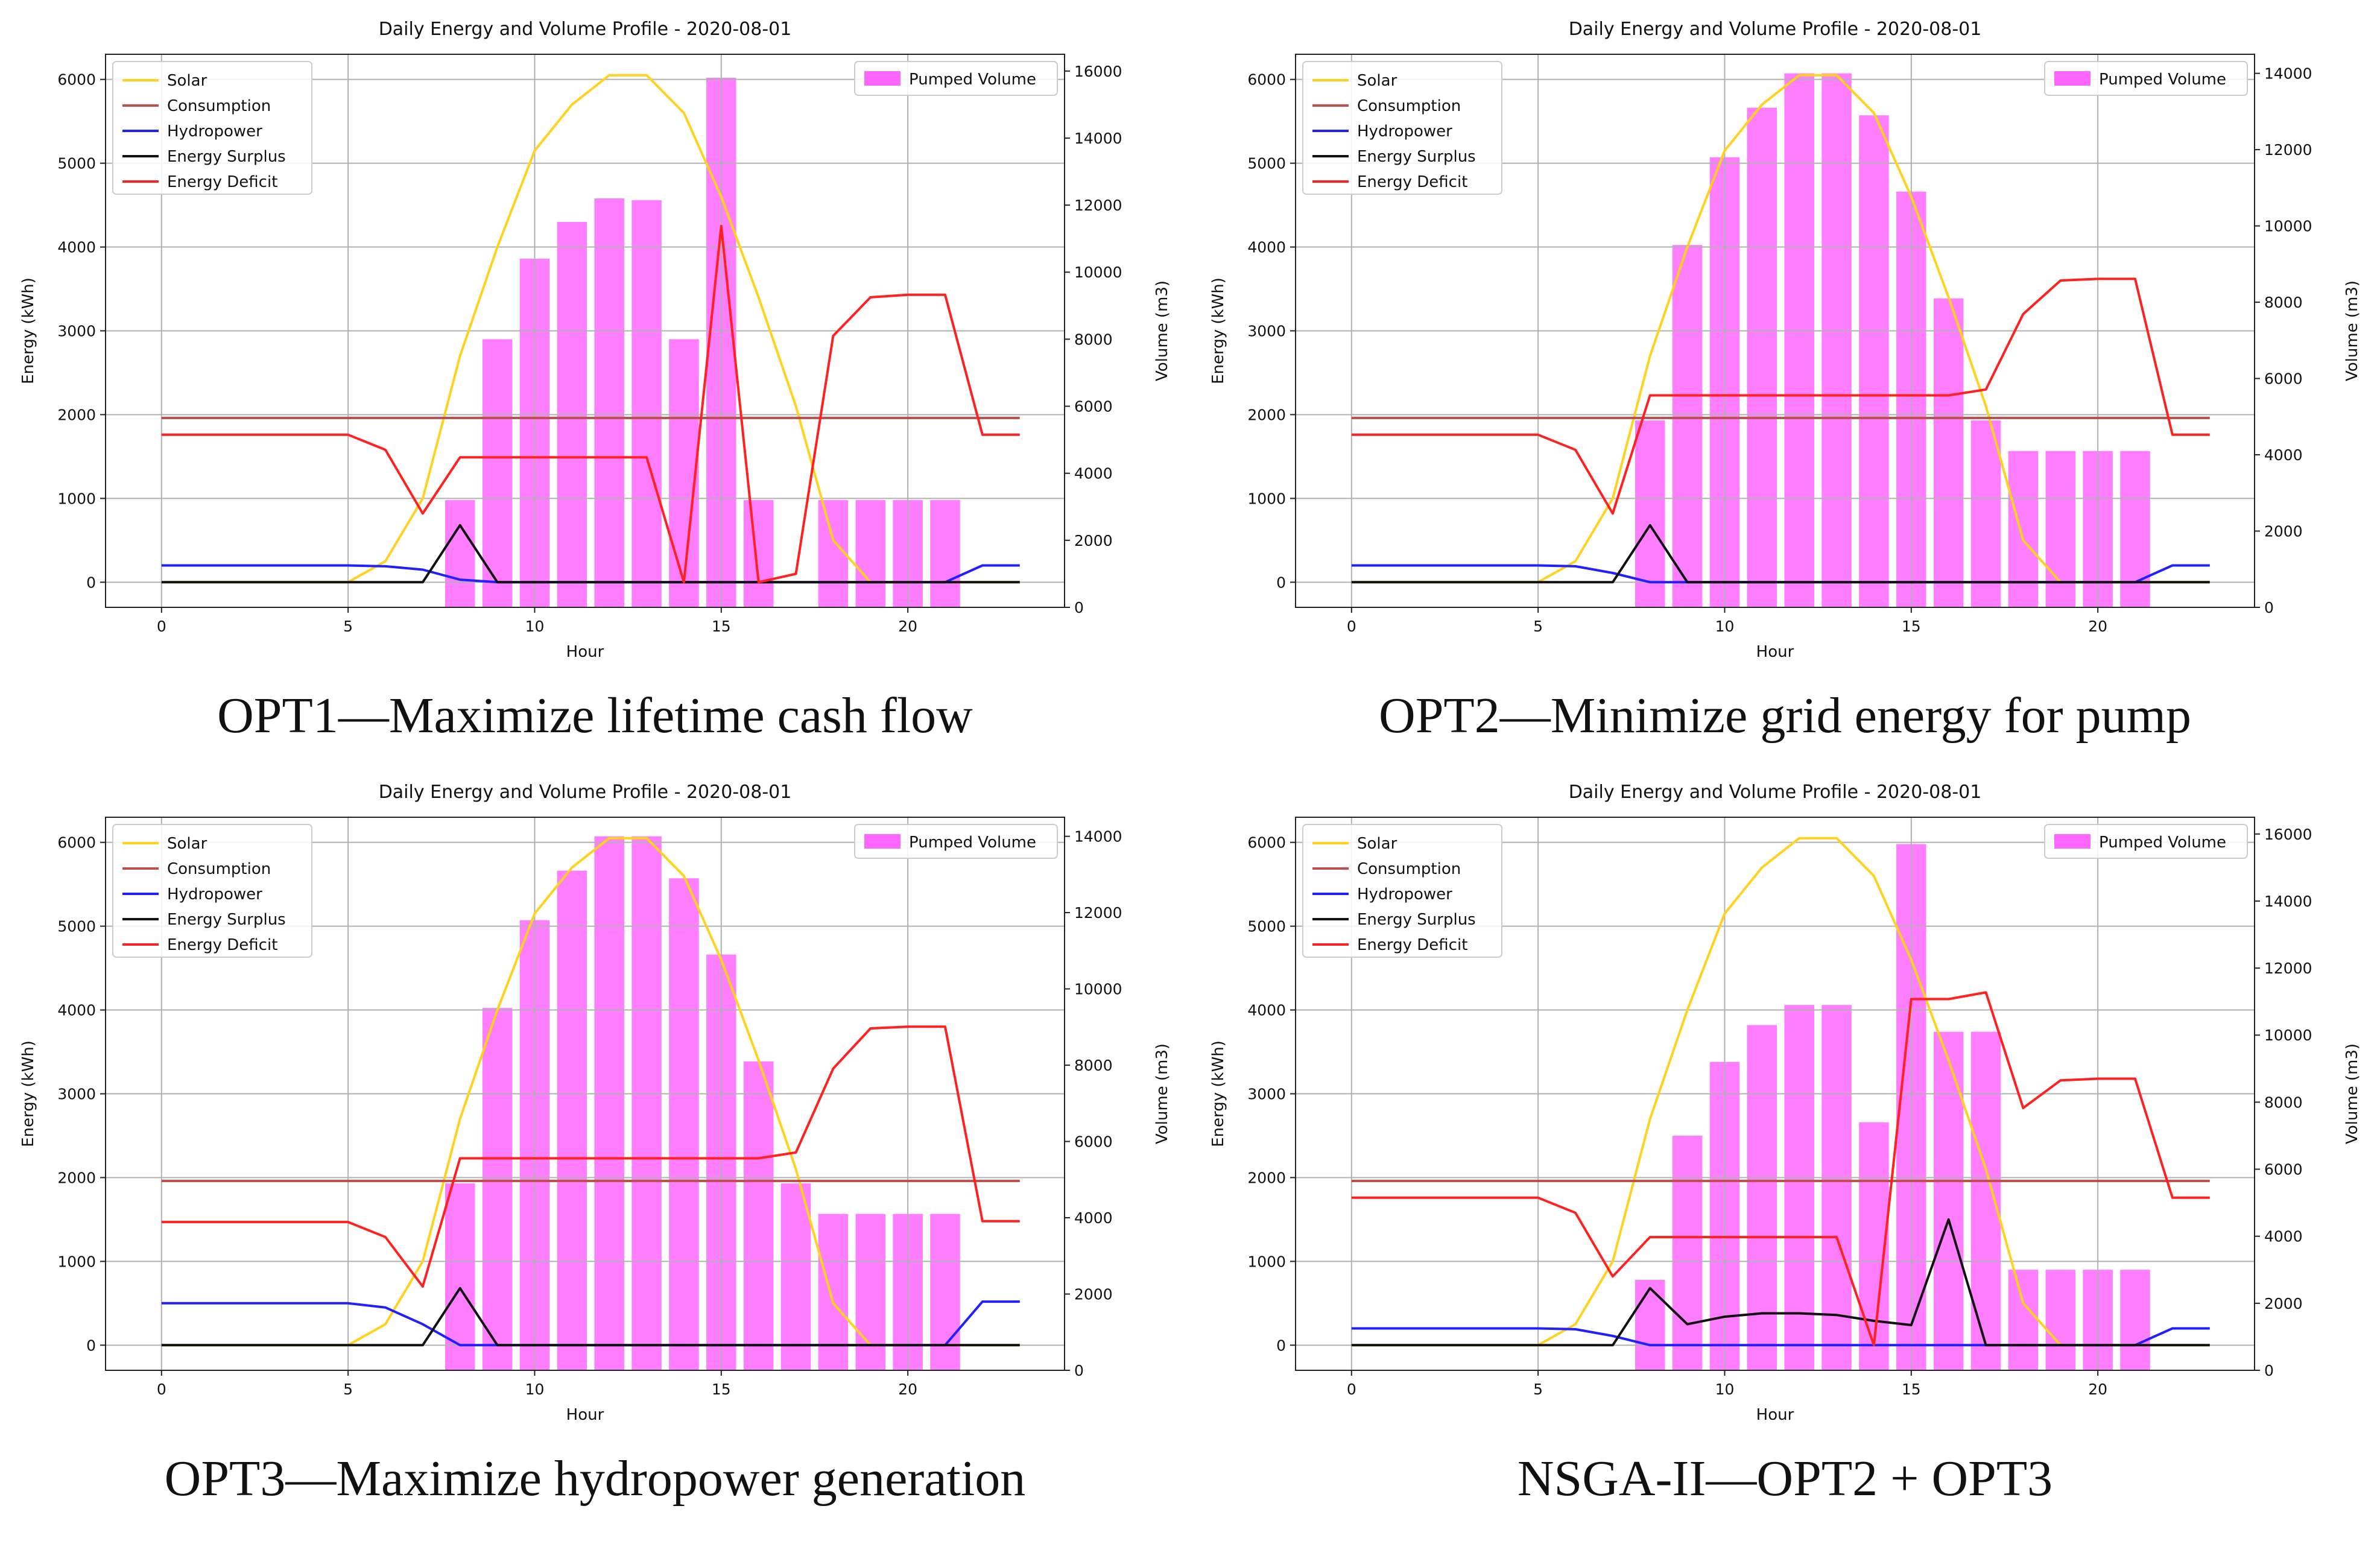 This screenshot has width=2380, height=1541. What do you see at coordinates (76, 843) in the screenshot?
I see `y-tick-label: 6000` at bounding box center [76, 843].